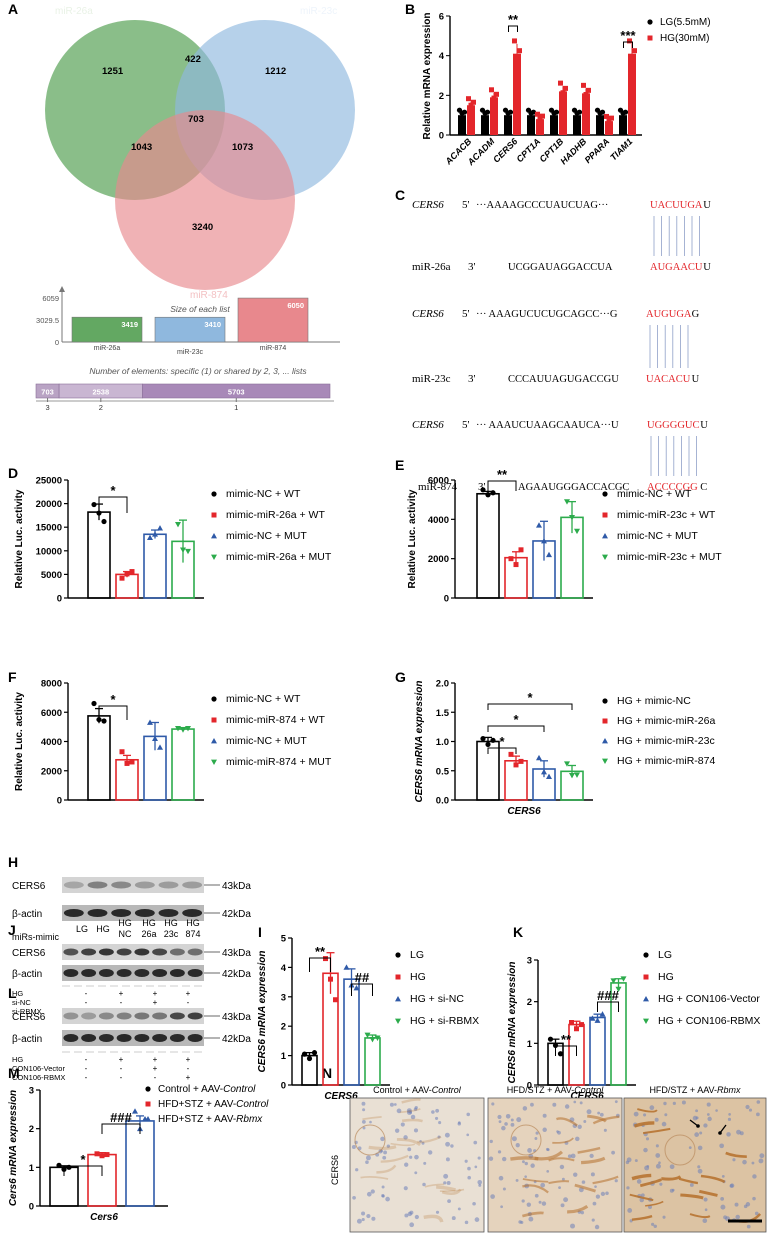 The width and height of the screenshot is (770, 1238). What do you see at coordinates (213, 1104) in the screenshot?
I see `legend-entry: HFD+STZ + AAV-Control` at bounding box center [213, 1104].